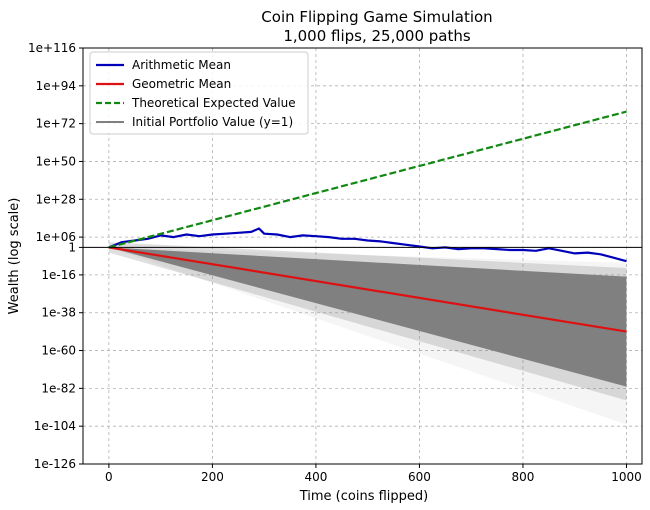  Describe the element at coordinates (626, 477) in the screenshot. I see `x-tick-label: 1000` at that location.